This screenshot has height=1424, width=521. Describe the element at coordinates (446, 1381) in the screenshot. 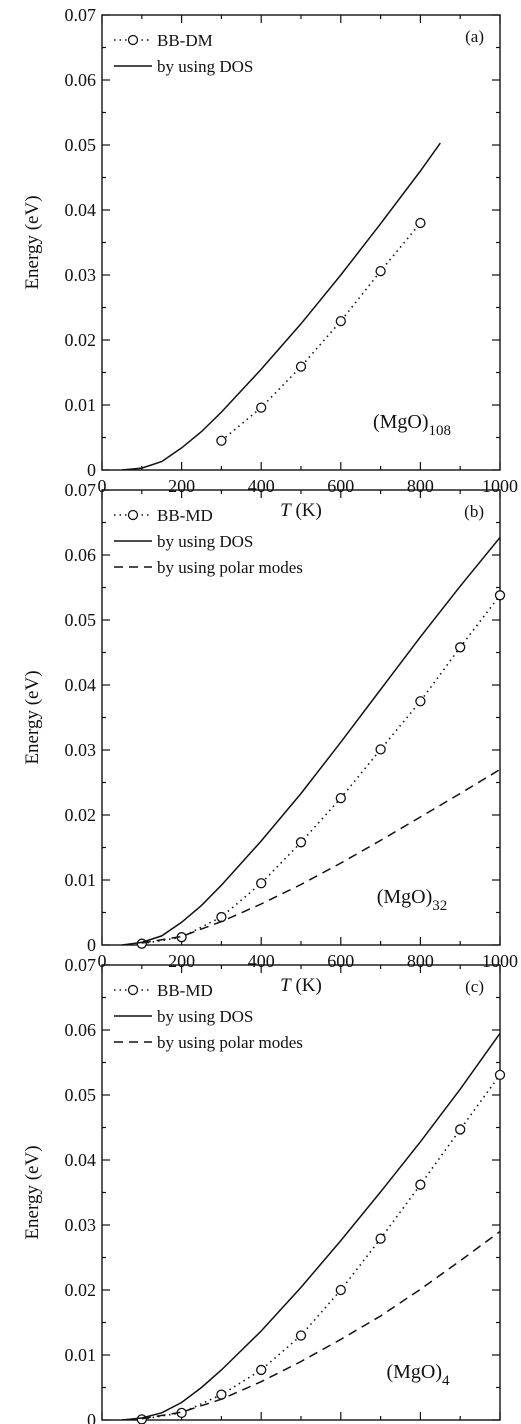

I see `formula-subscript: 4` at that location.